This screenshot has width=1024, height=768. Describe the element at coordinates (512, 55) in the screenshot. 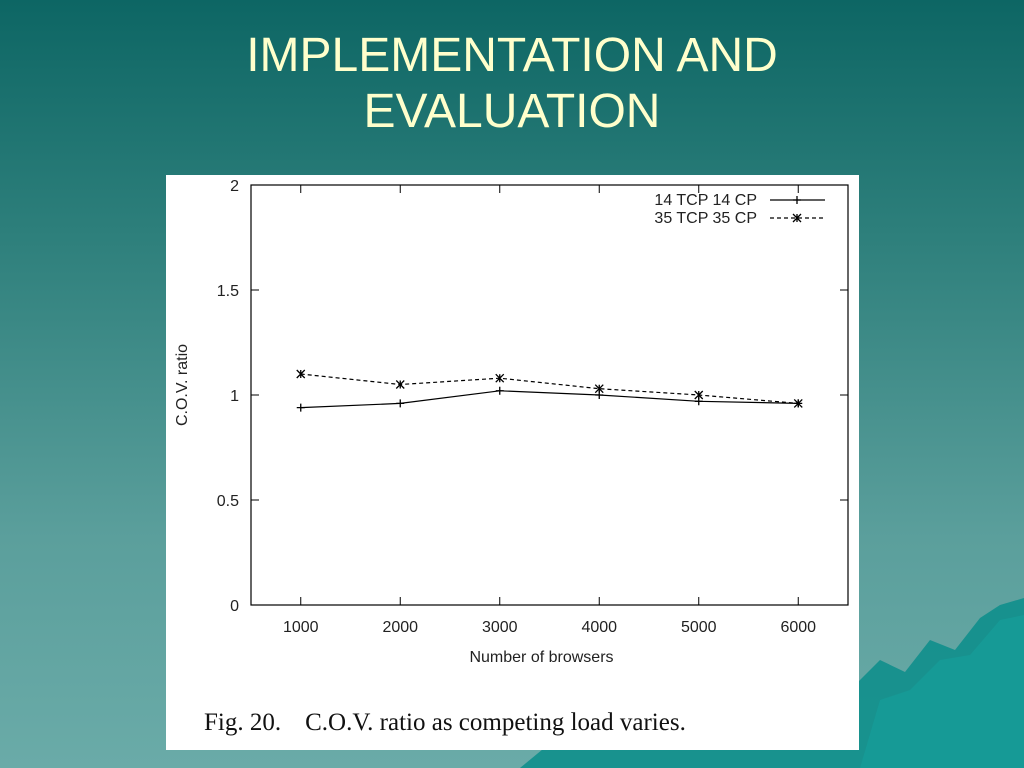

I see `title-line-1: IMPLEMENTATION AND` at that location.